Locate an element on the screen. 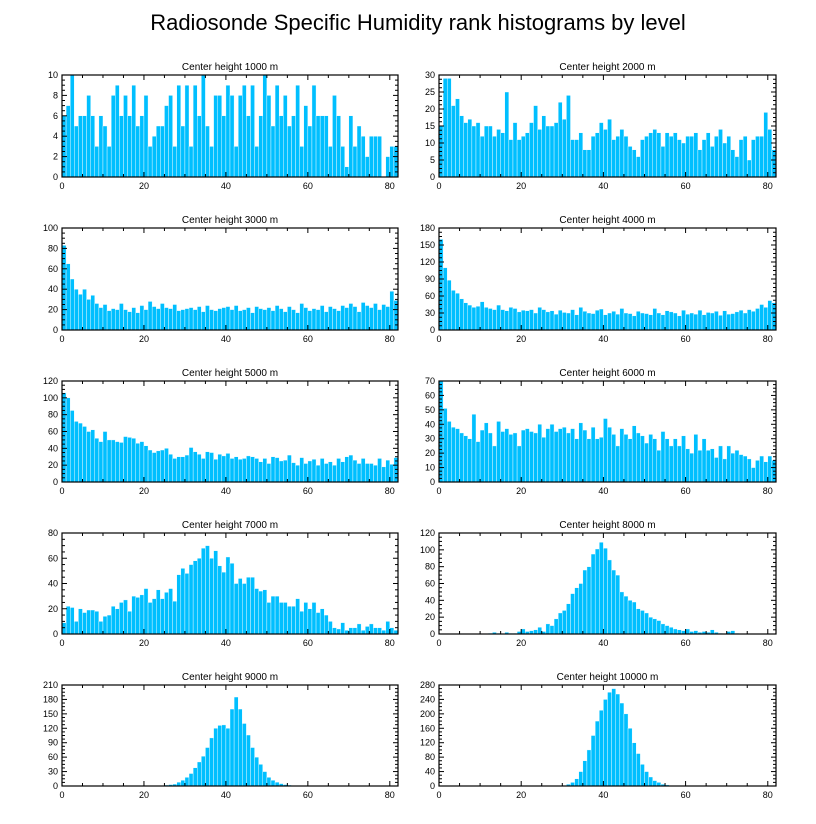  x-tick-label: 20 is located at coordinates (144, 795).